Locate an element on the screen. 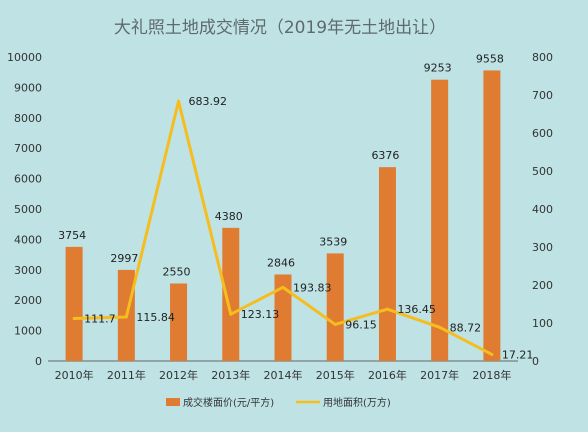  y-left-tick-label: 1000 is located at coordinates (28, 331).